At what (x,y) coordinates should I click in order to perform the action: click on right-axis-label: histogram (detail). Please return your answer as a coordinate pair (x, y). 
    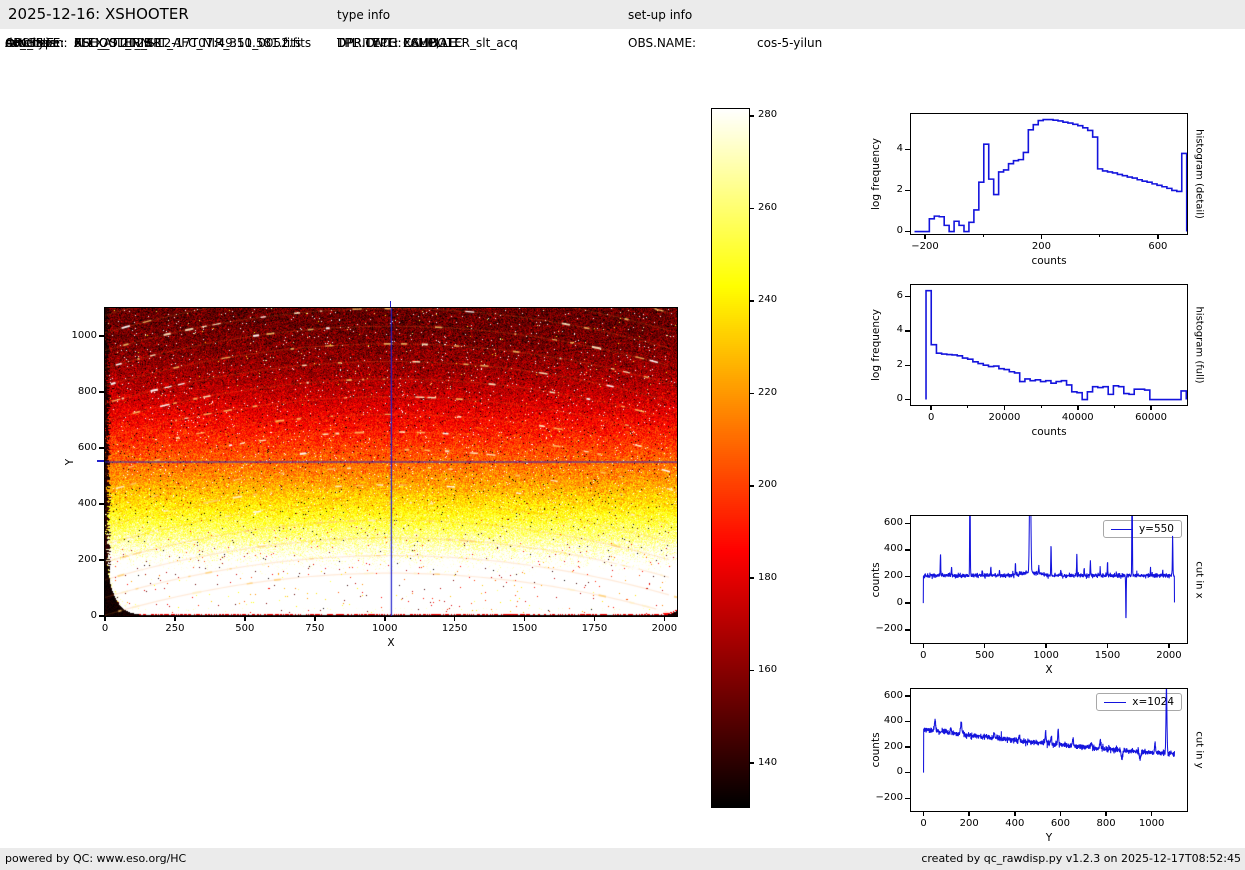
    Looking at the image, I should click on (1199, 174).